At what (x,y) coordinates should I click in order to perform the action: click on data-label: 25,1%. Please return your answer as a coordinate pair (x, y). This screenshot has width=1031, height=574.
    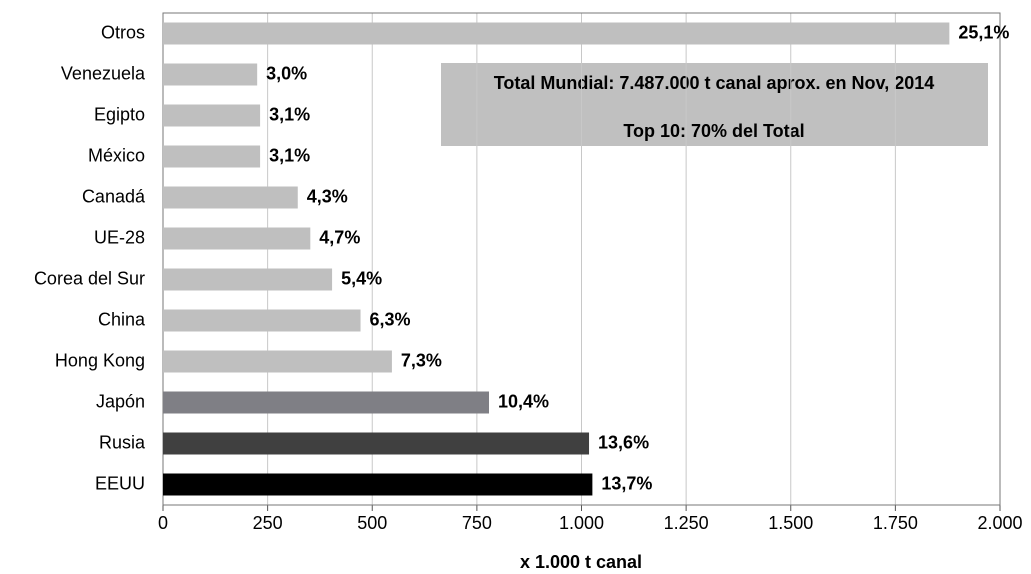
    Looking at the image, I should click on (983, 32).